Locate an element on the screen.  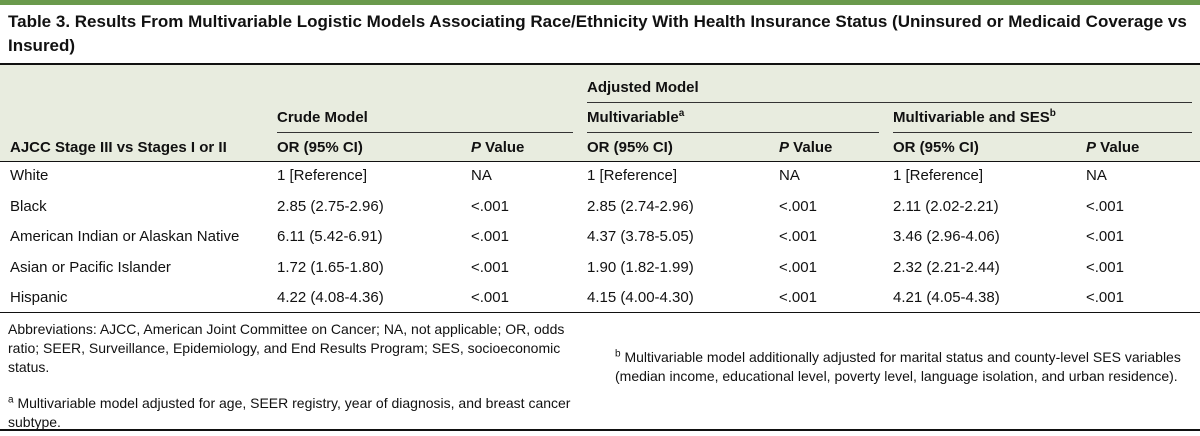
crude-or-header: OR (95% CI) is located at coordinates (320, 147).